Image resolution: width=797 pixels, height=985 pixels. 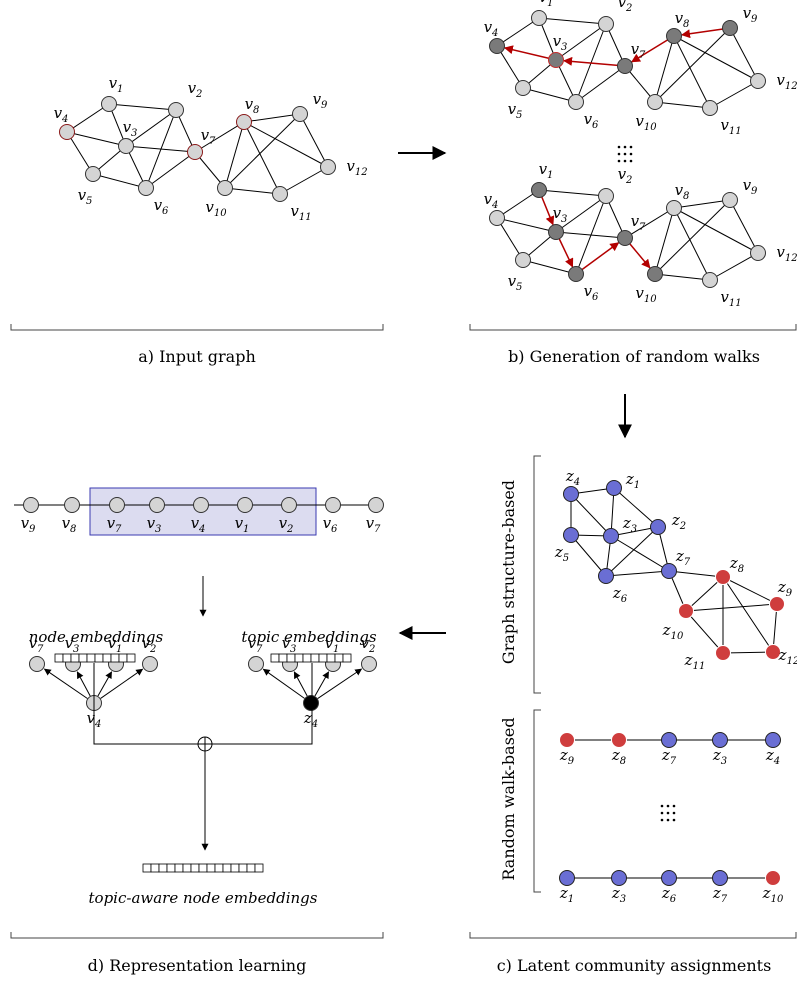 What do you see at coordinates (591, 292) in the screenshot?
I see `node-label: v6` at bounding box center [591, 292].